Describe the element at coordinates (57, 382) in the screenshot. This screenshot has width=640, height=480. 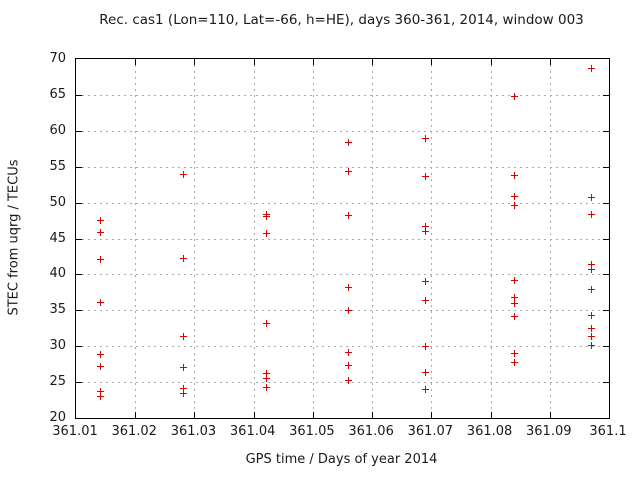
I see `y-tick-label: 25` at that location.